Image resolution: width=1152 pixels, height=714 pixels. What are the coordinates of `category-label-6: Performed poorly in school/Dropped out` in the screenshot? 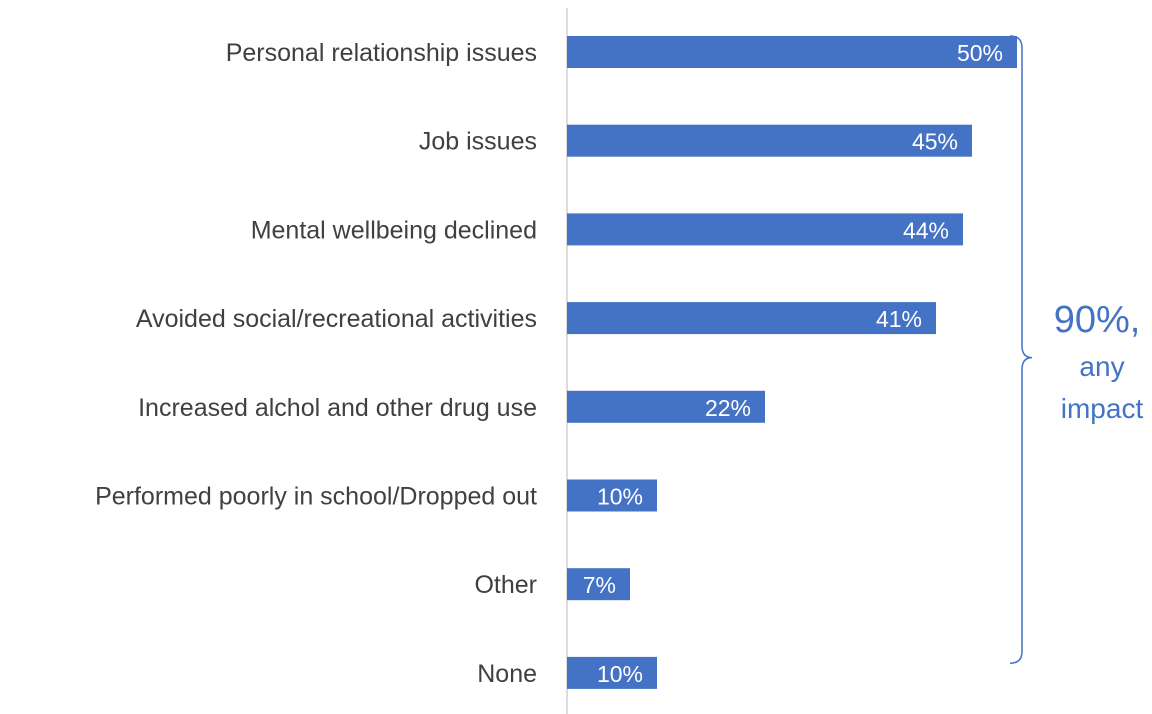 It's located at (316, 497).